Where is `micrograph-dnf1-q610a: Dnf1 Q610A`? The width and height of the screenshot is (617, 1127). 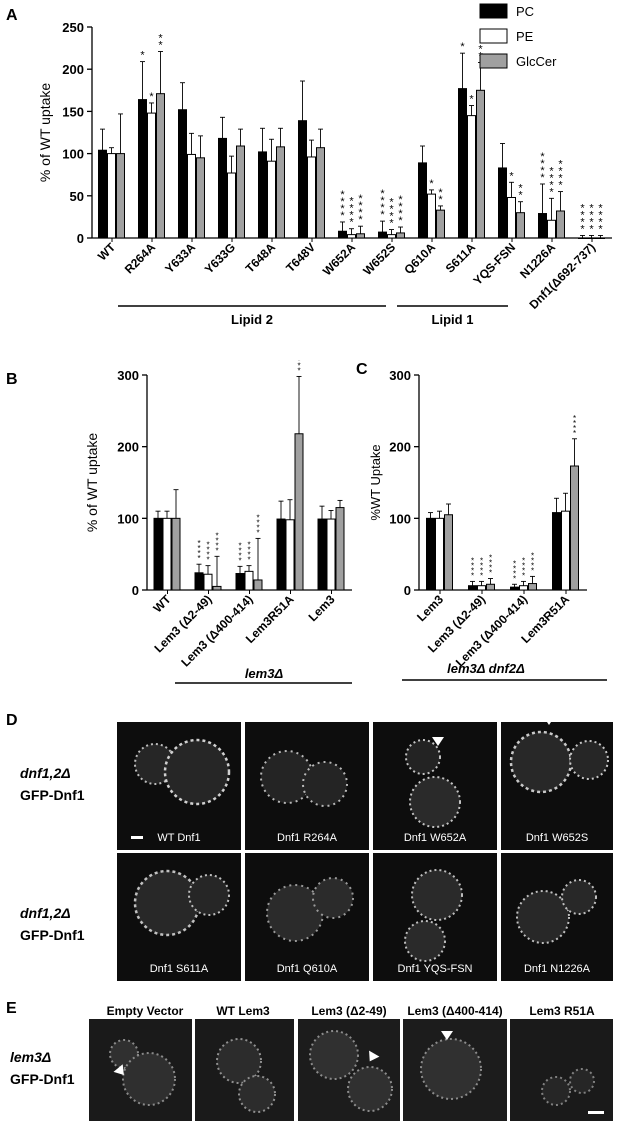 micrograph-dnf1-q610a: Dnf1 Q610A is located at coordinates (307, 917).